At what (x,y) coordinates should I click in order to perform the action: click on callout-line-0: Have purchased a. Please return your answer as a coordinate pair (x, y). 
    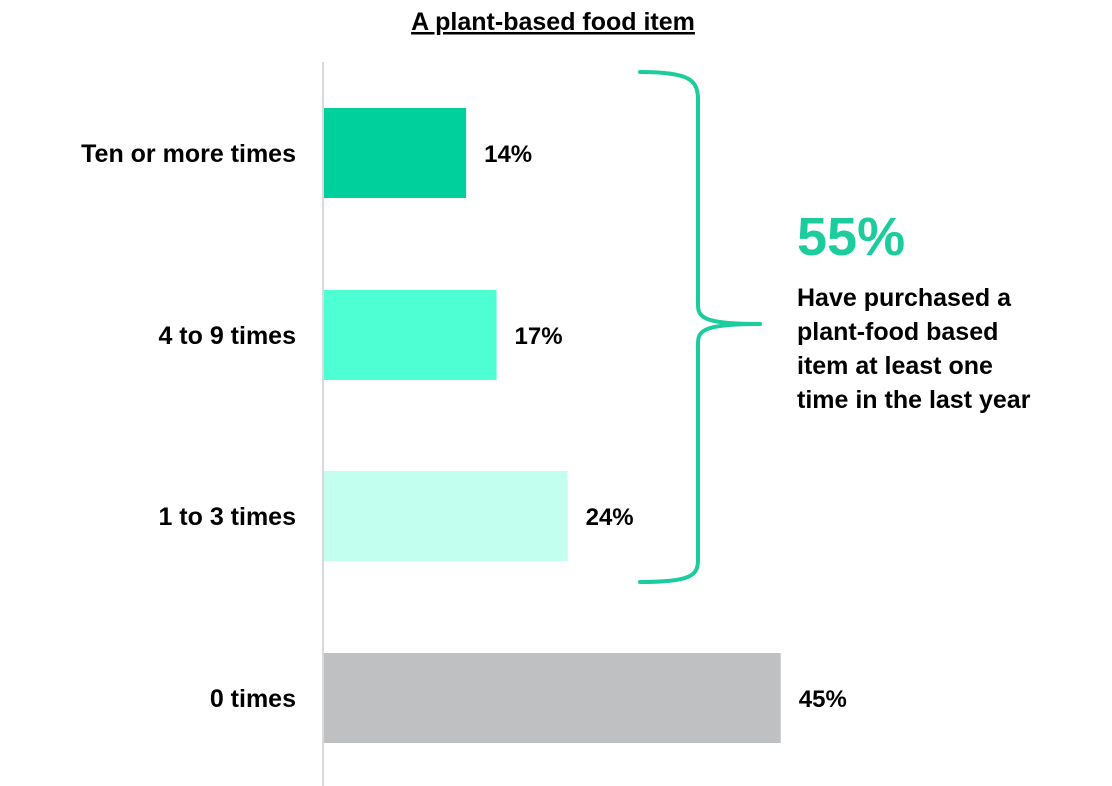
    Looking at the image, I should click on (904, 298).